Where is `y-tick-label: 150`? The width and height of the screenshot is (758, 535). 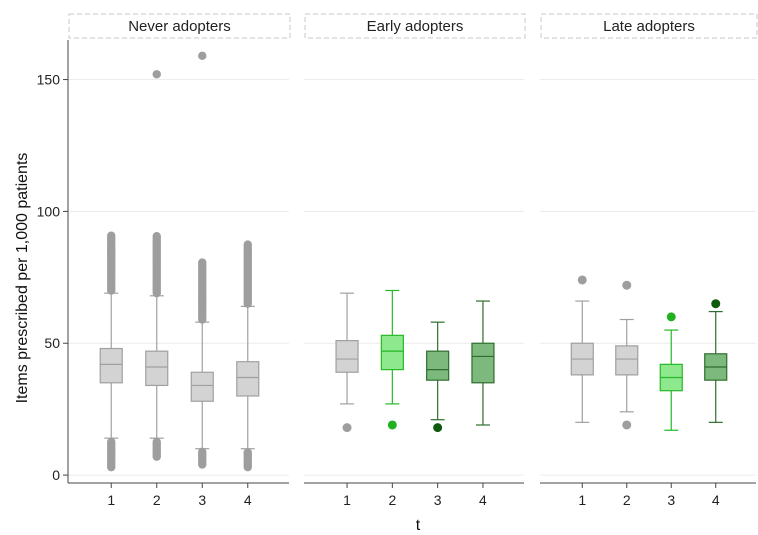 y-tick-label: 150 is located at coordinates (49, 80).